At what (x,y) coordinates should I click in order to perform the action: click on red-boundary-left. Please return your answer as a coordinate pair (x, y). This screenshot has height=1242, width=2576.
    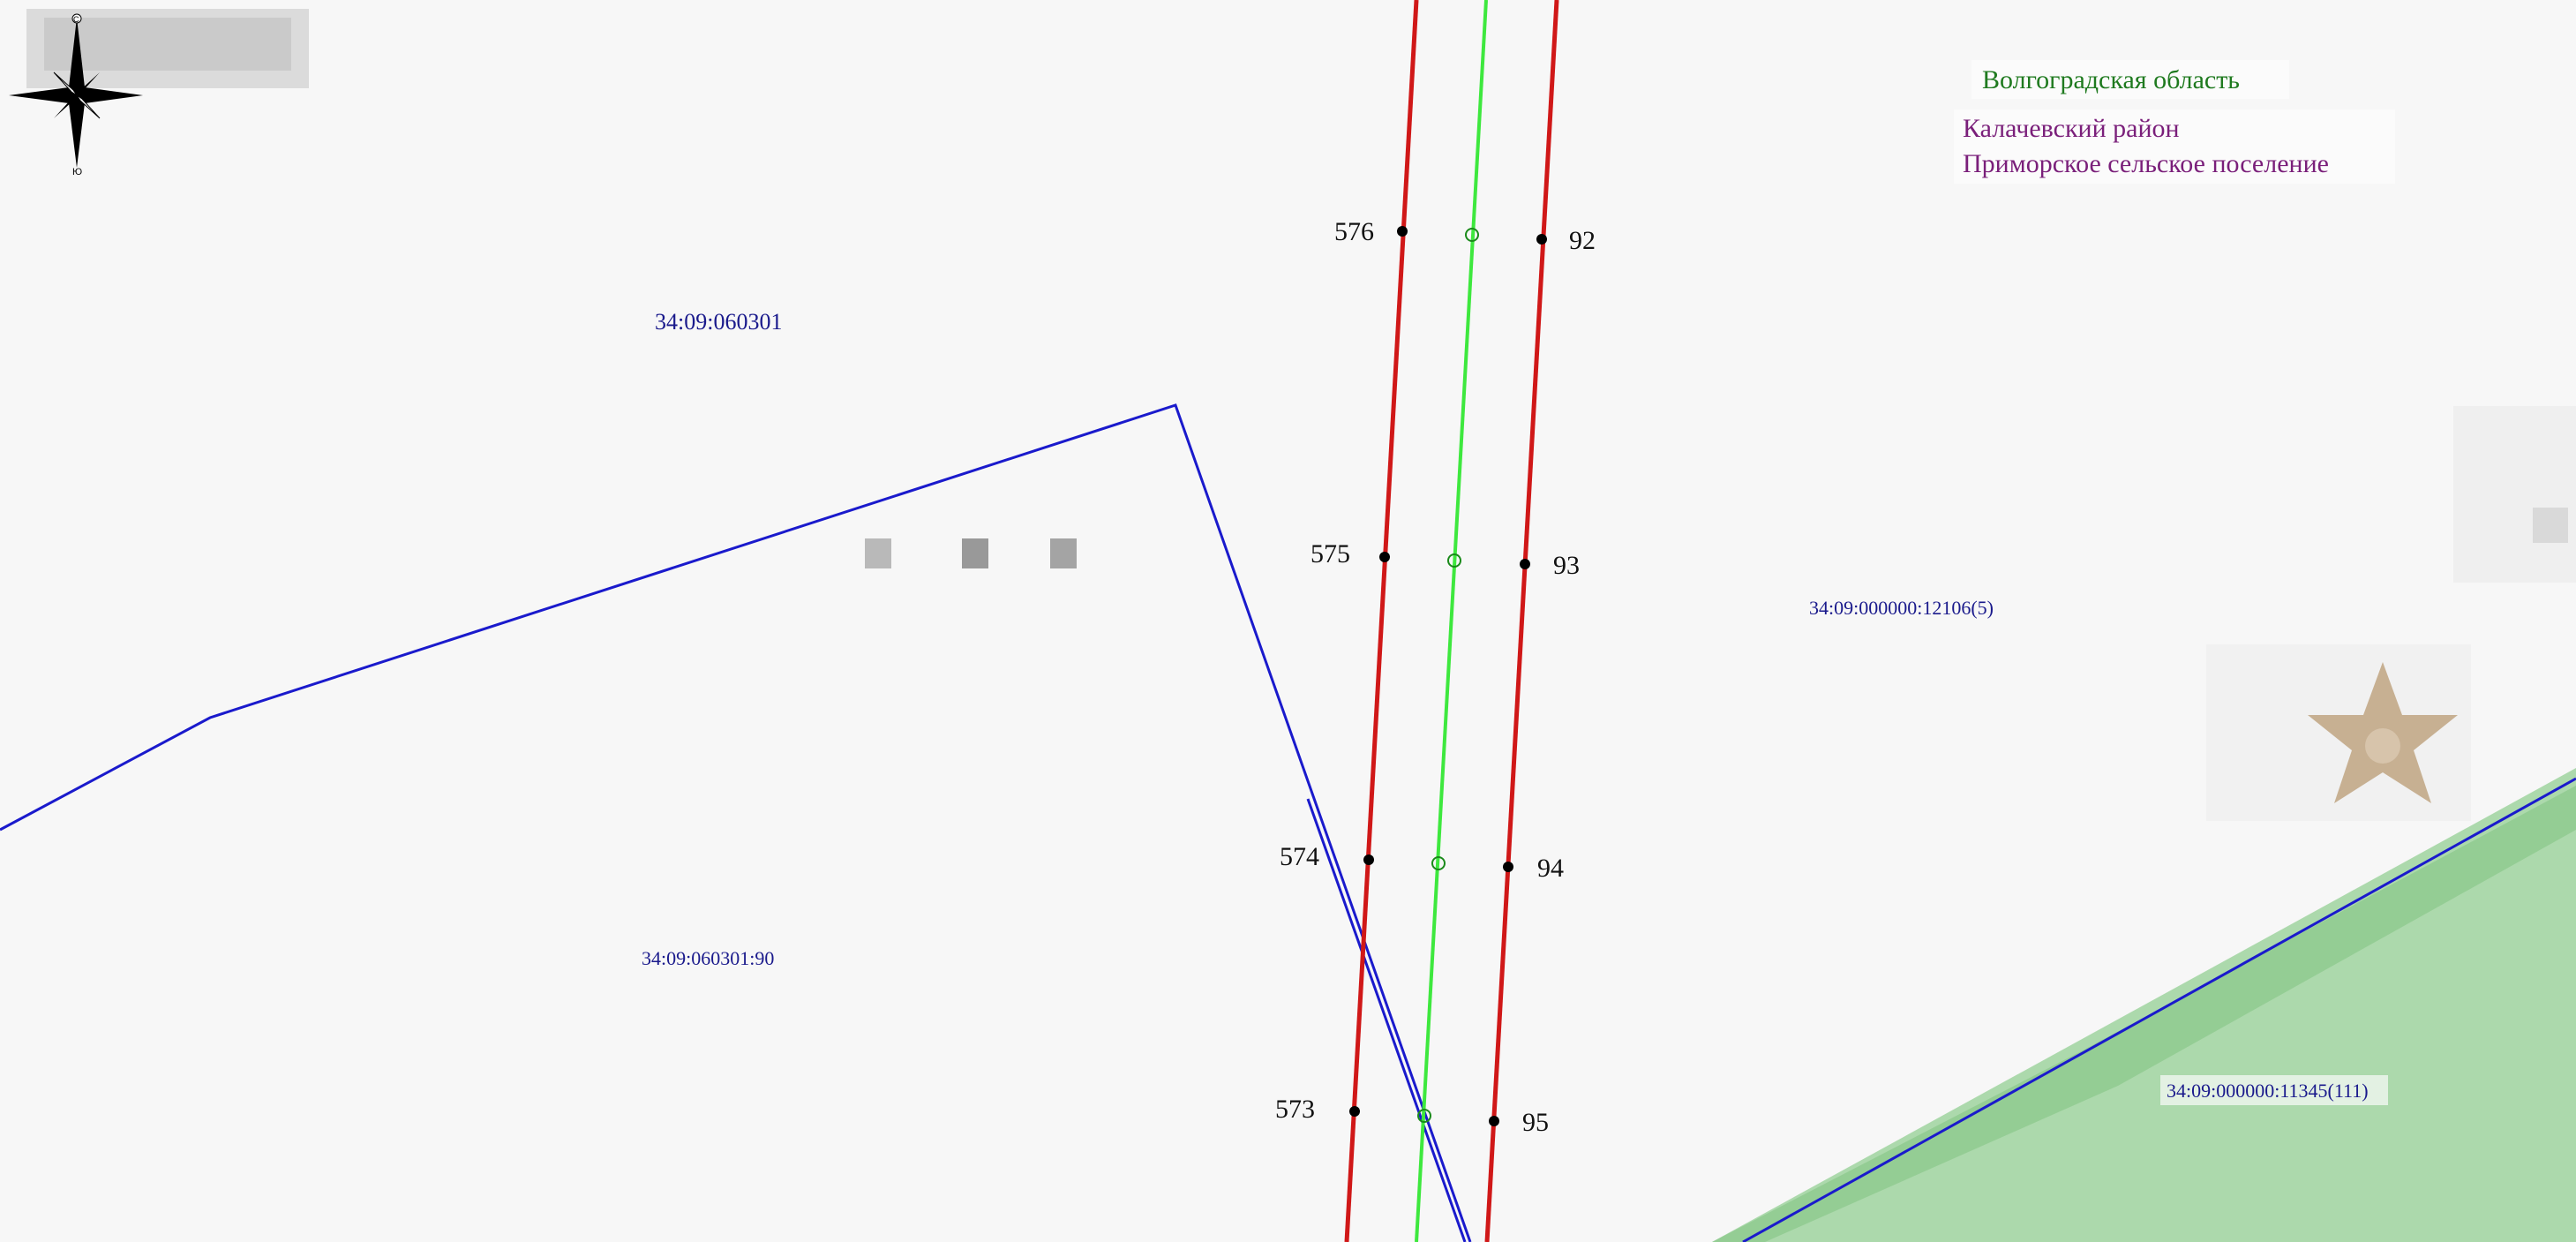
    Looking at the image, I should click on (1381, 621).